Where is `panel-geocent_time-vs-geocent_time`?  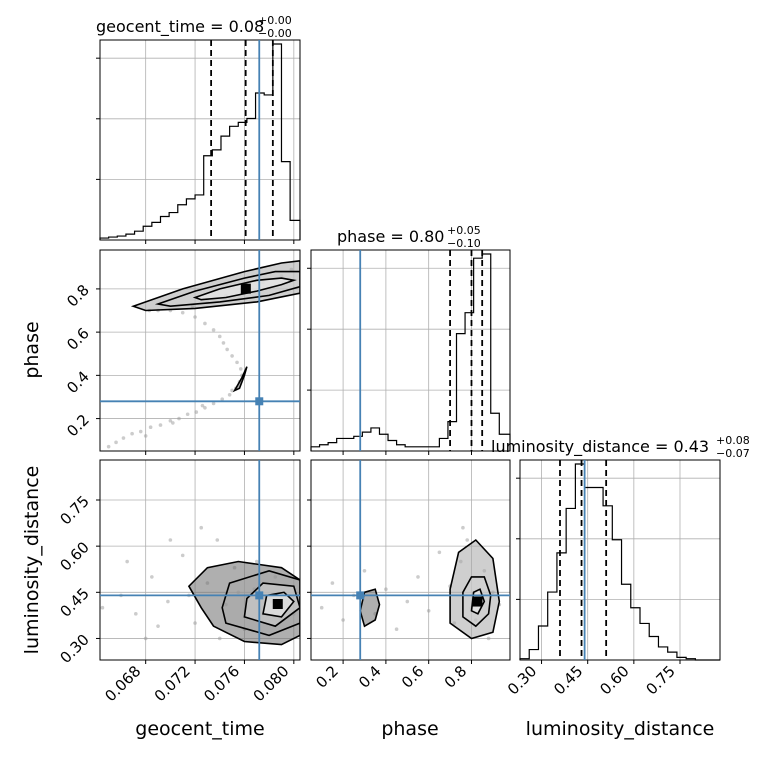
panel-geocent_time-vs-geocent_time is located at coordinates (198, 141).